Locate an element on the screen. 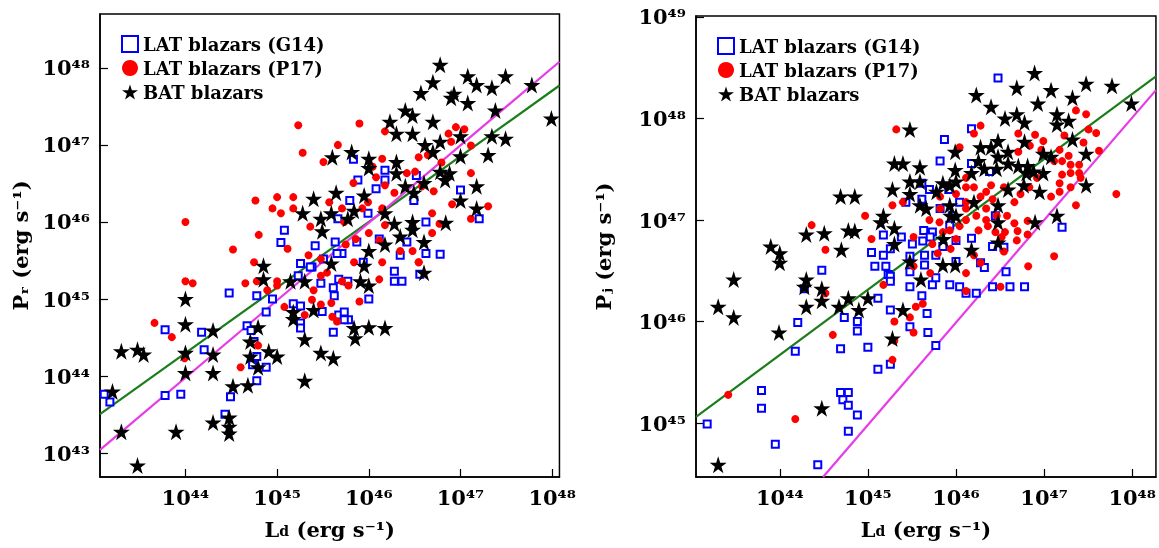  y-tick-label: 10⁴⁴ is located at coordinates (66, 376).